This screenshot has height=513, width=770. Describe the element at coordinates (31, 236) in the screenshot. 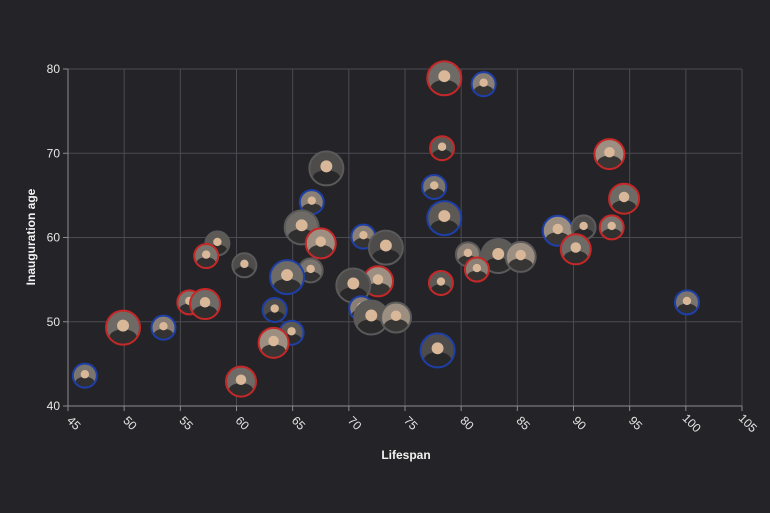

I see `y-axis-label: Inauguration age` at that location.